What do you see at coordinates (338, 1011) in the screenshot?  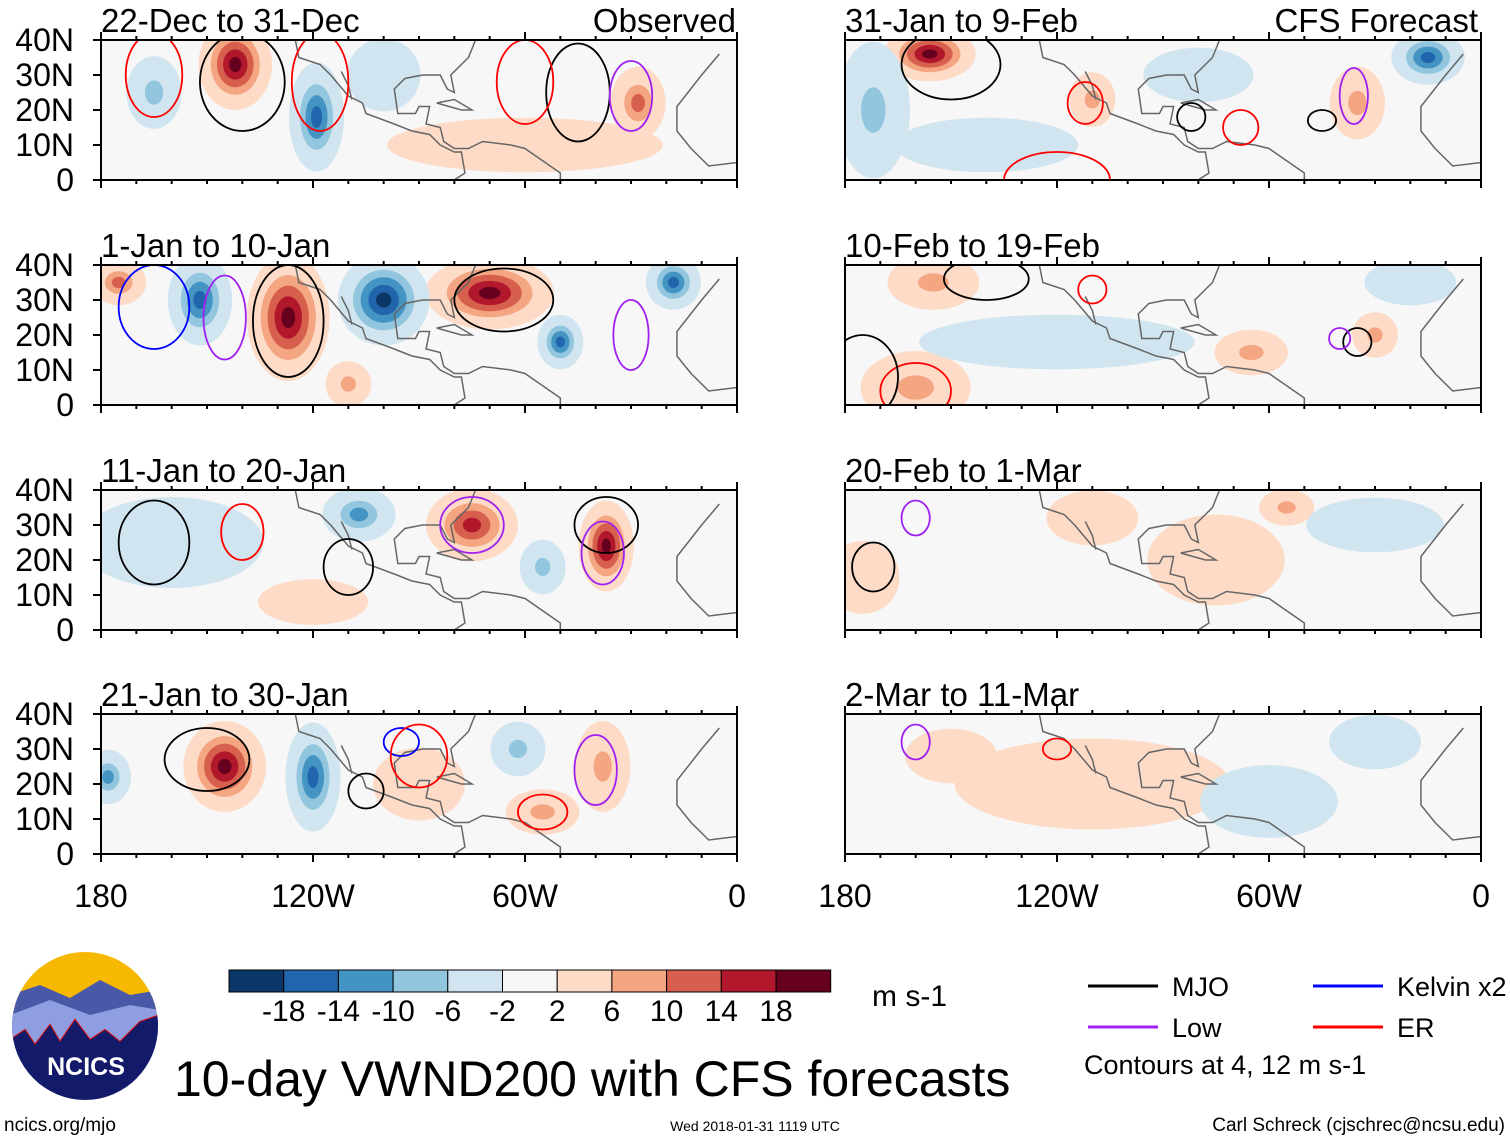 I see `colorbar-label: -14` at bounding box center [338, 1011].